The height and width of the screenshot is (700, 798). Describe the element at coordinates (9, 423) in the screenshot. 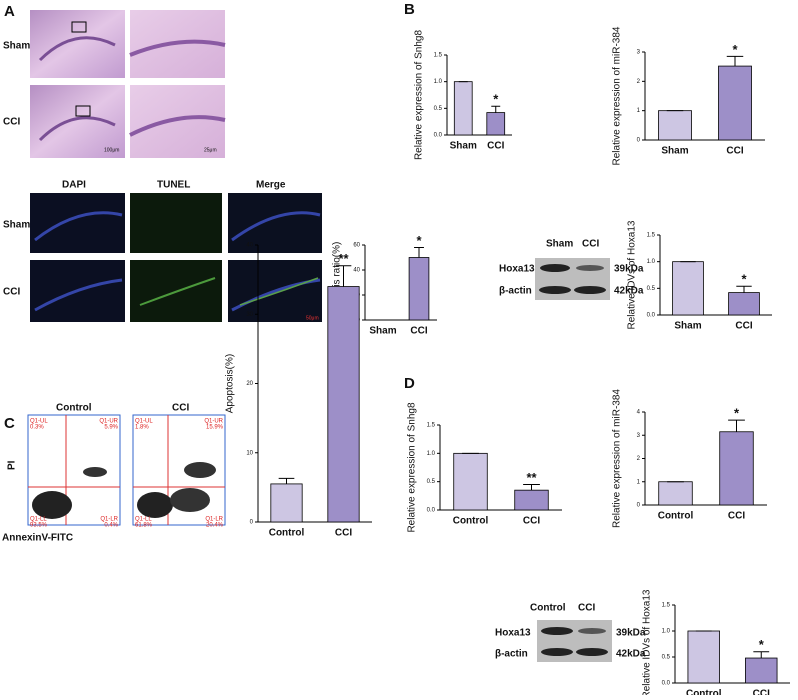

I see `panel-label: C` at that location.